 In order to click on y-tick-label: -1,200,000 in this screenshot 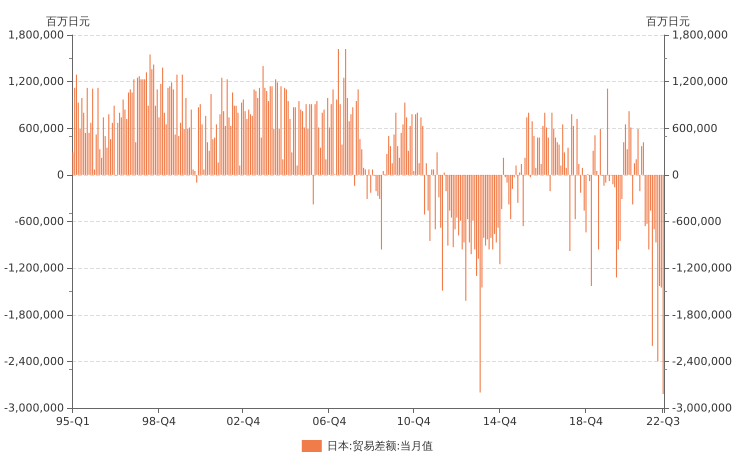, I will do `click(34, 268)`.